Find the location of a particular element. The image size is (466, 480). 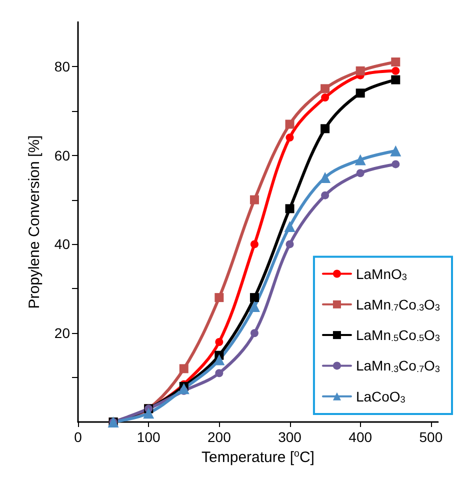

x-tick-label: 400 is located at coordinates (360, 437).